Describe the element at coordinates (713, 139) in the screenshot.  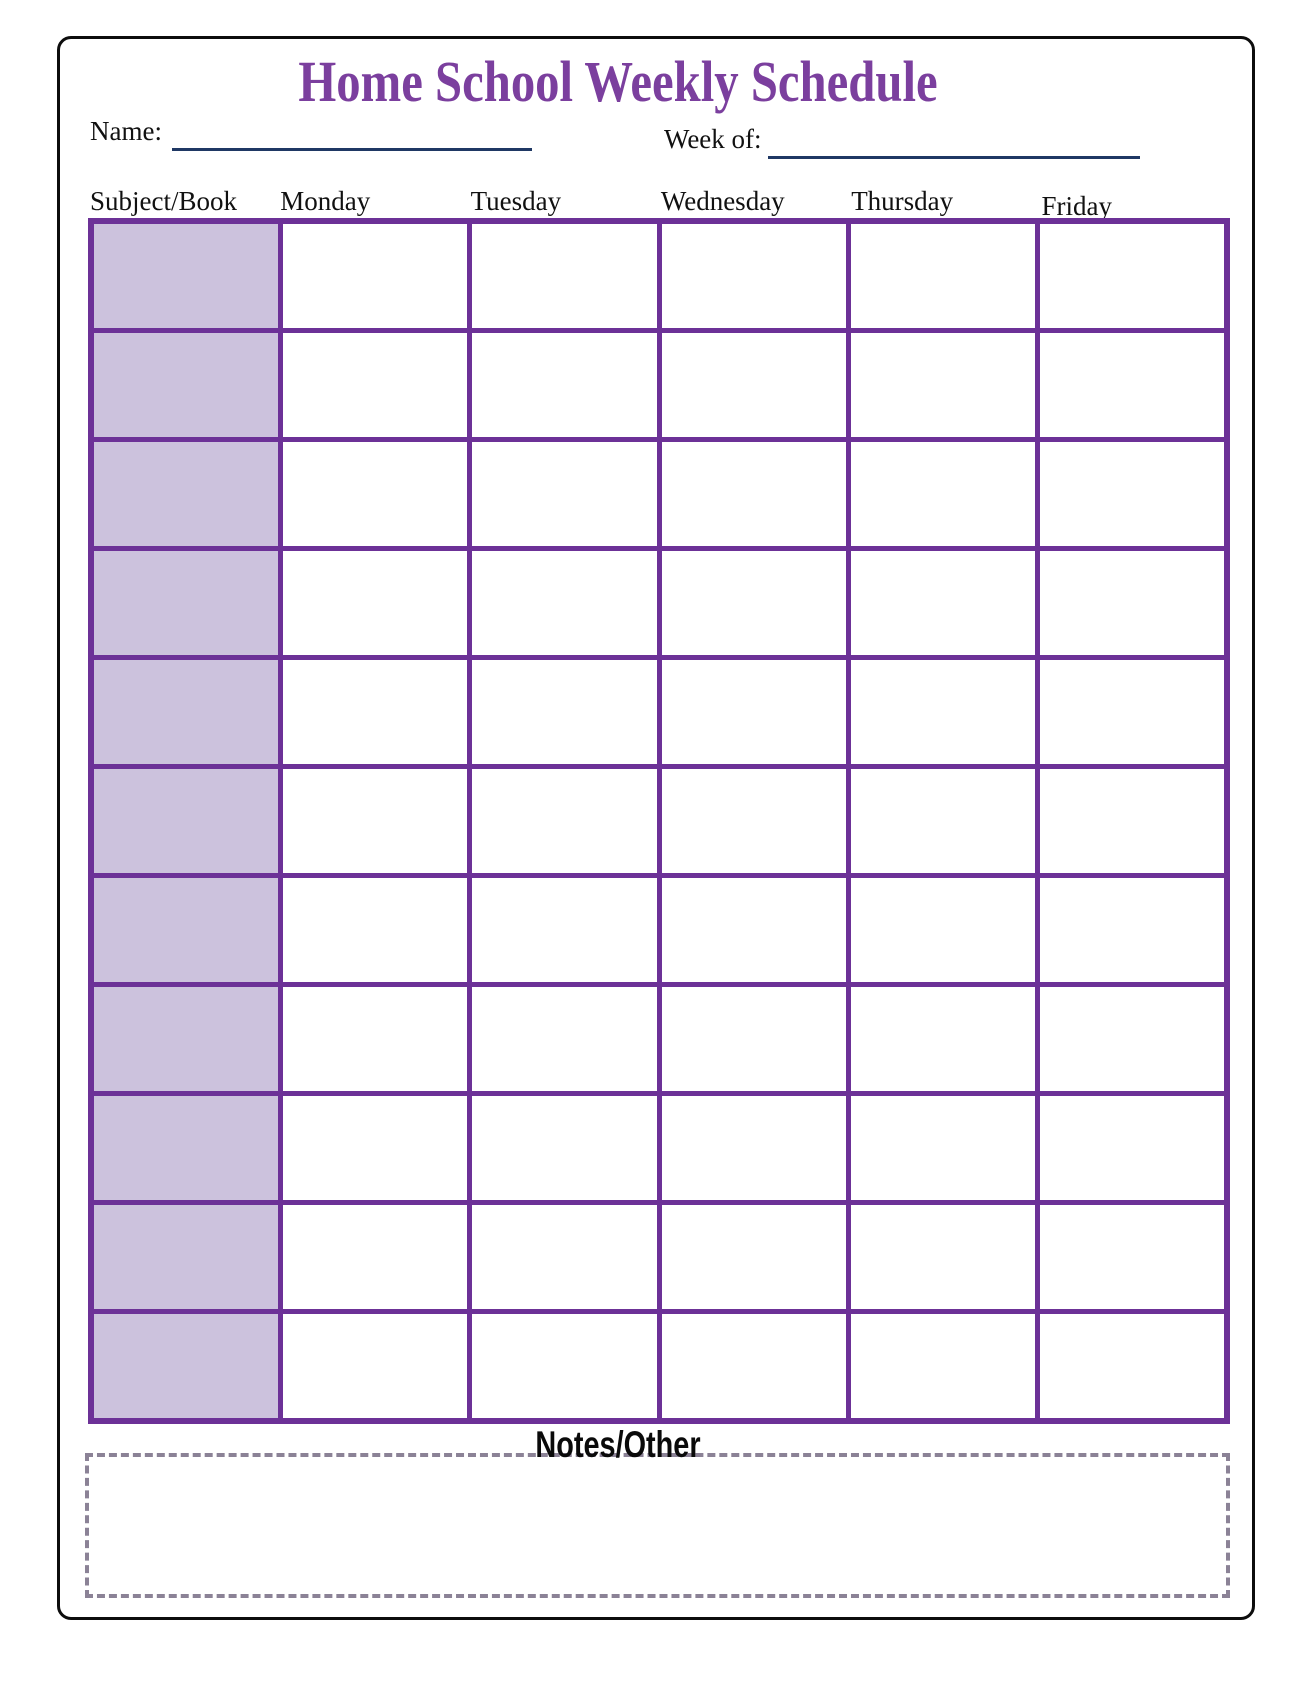
I see `week-of-label: Week of:` at that location.